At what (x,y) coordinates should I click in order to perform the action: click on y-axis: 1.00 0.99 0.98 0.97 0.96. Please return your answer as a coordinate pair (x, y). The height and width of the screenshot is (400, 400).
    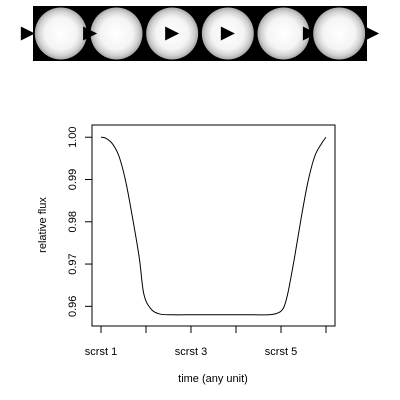
    Looking at the image, I should click on (79, 222).